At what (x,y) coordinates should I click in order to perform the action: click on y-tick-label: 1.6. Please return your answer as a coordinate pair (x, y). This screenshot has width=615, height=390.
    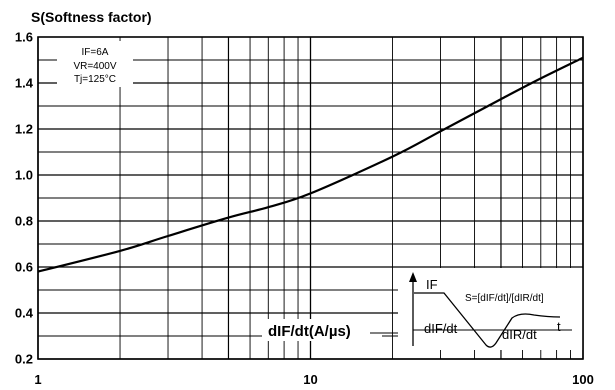
    Looking at the image, I should click on (24, 37).